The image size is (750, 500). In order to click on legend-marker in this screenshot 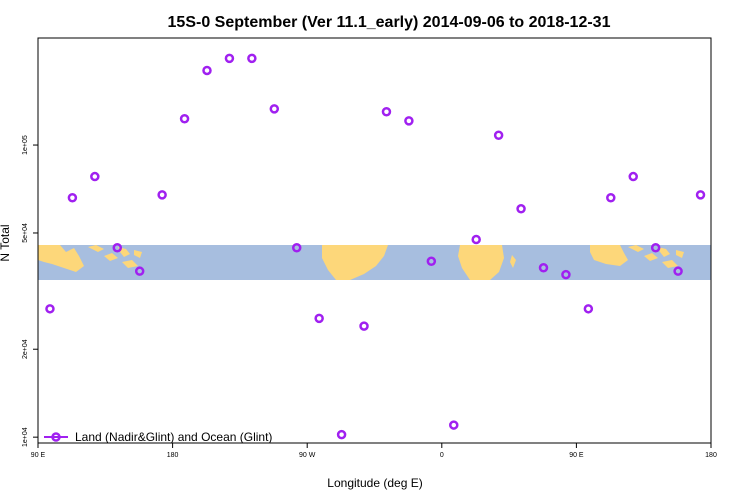, I will do `click(56, 437)`.